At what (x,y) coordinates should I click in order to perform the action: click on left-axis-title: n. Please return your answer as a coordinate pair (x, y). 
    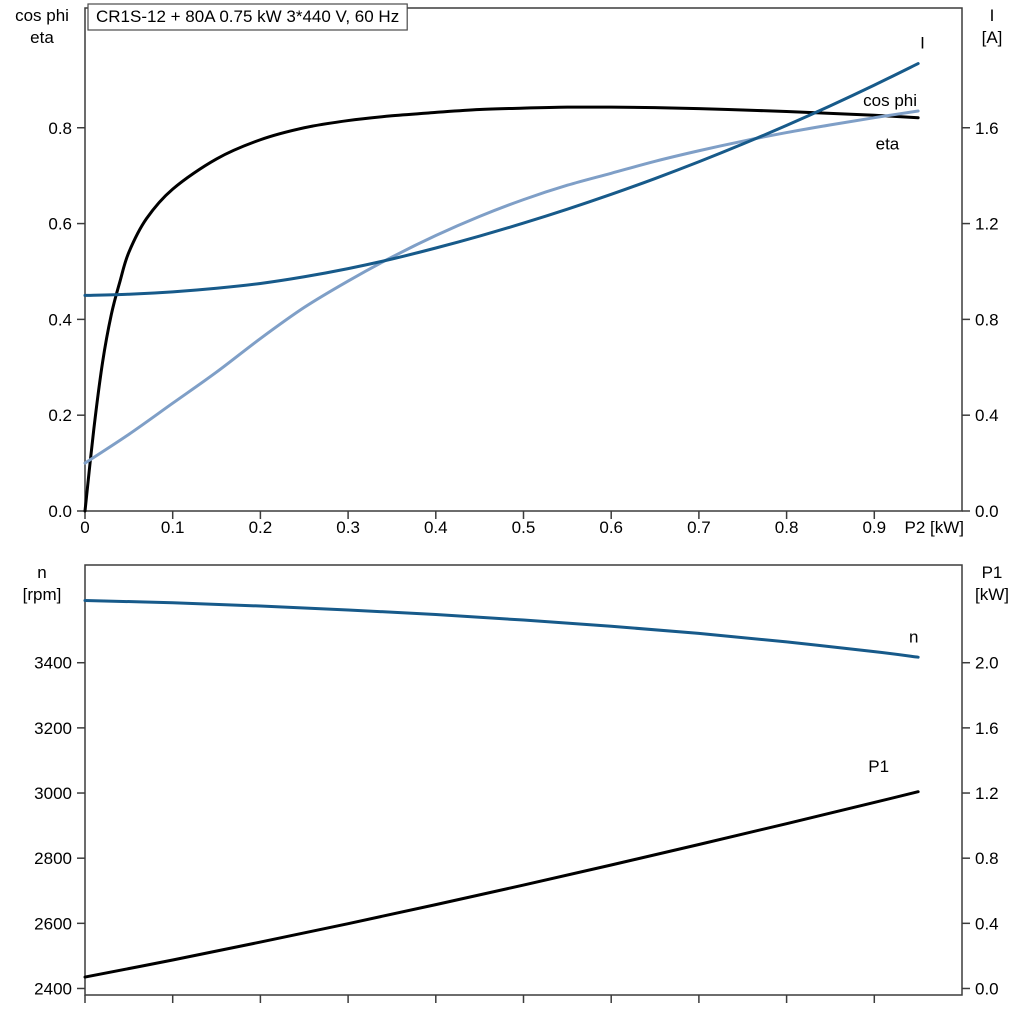
    Looking at the image, I should click on (41, 572).